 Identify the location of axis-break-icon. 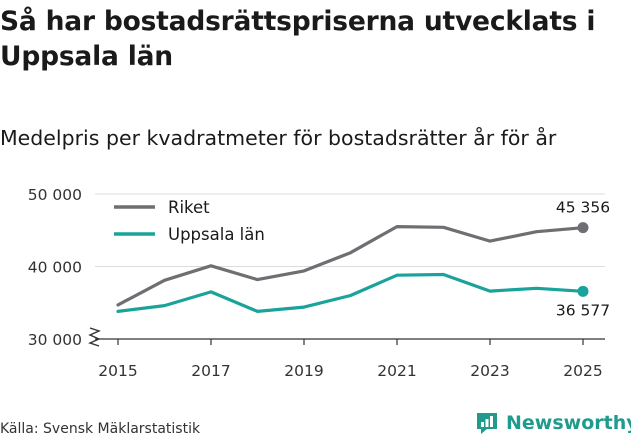
(94, 337).